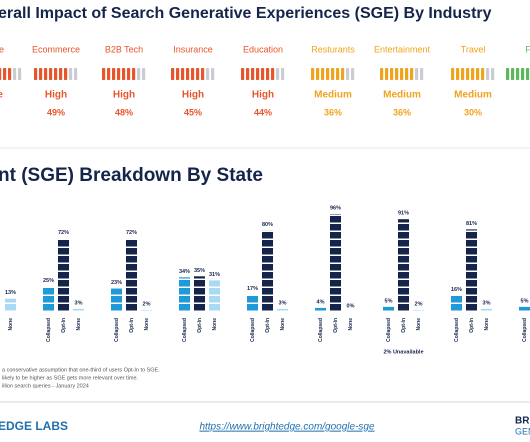 Image resolution: width=530 pixels, height=442 pixels. Describe the element at coordinates (34, 426) in the screenshot. I see `footer-brand: EDGE LABS` at that location.